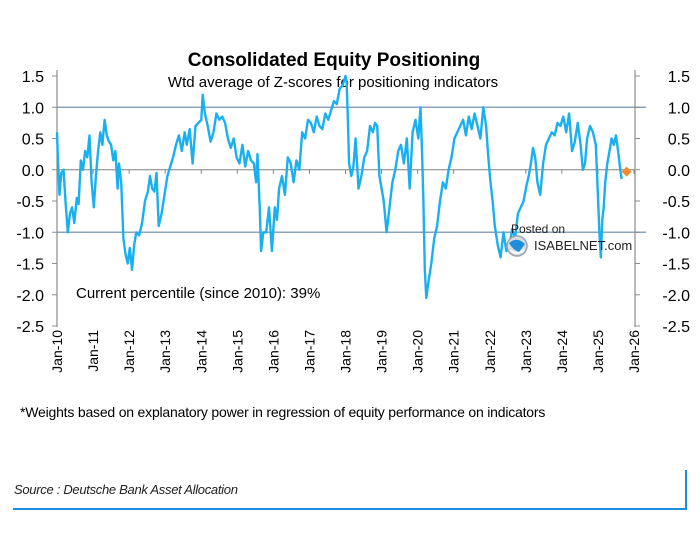 The height and width of the screenshot is (536, 700). Describe the element at coordinates (676, 202) in the screenshot. I see `y-tick-label-right: -0.5` at that location.